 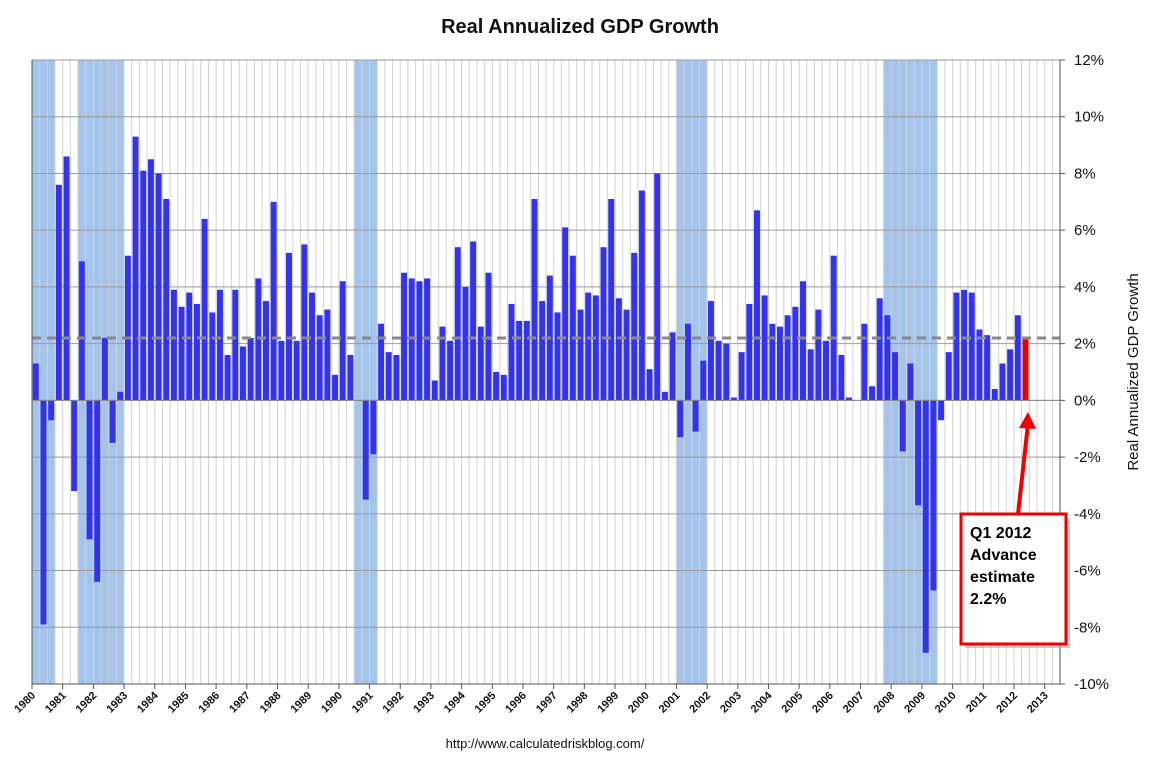 What do you see at coordinates (1133, 371) in the screenshot?
I see `y-axis-label: Real Annualized GDP Growth` at bounding box center [1133, 371].